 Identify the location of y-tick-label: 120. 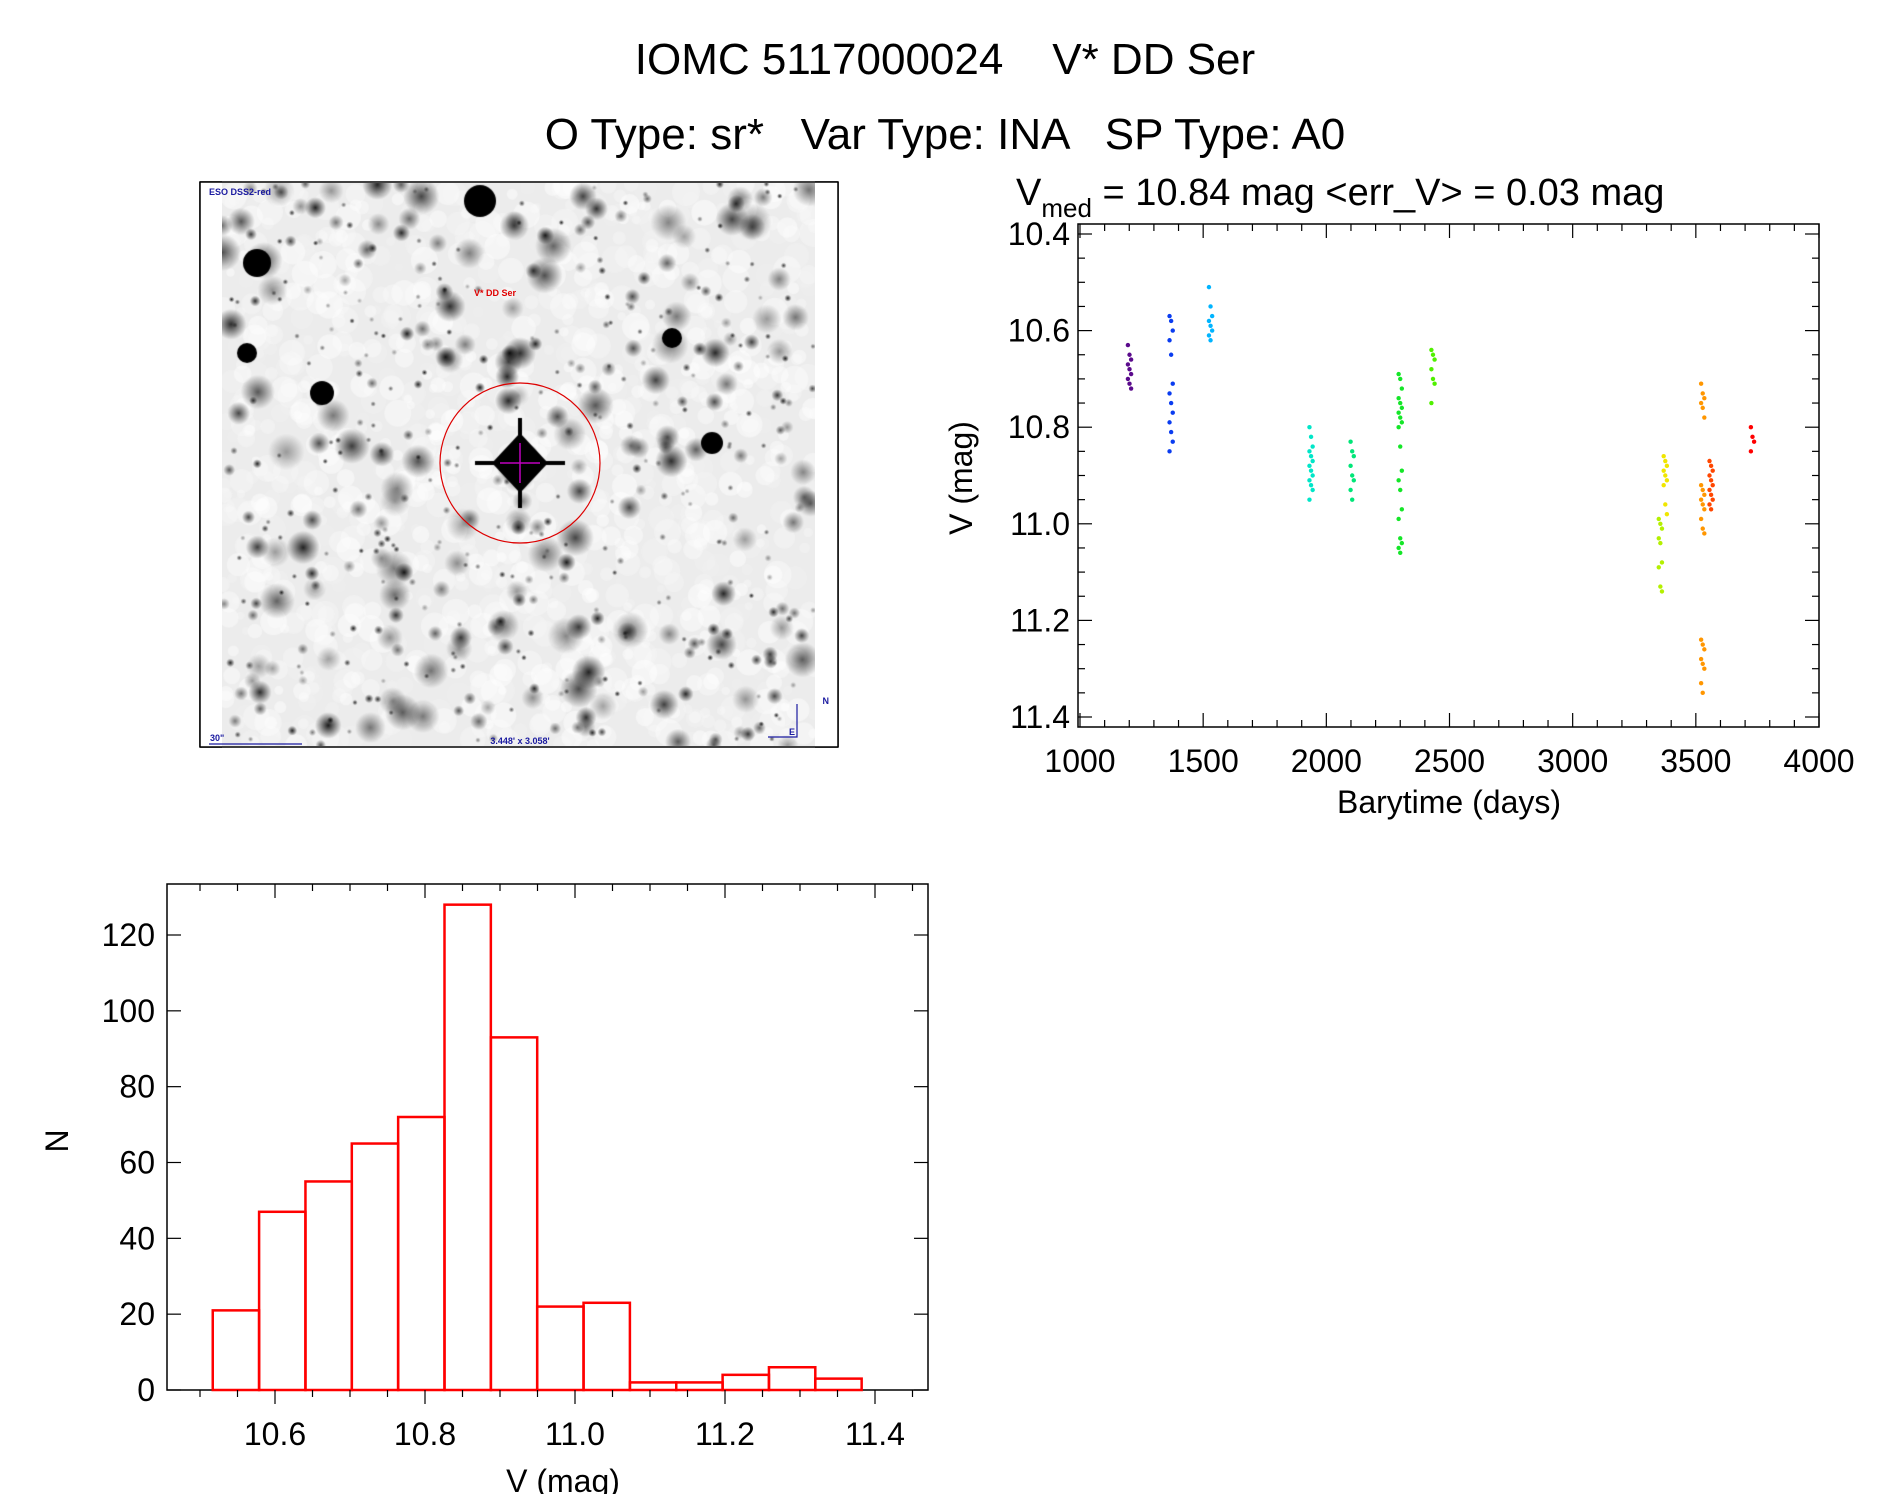
(128, 935).